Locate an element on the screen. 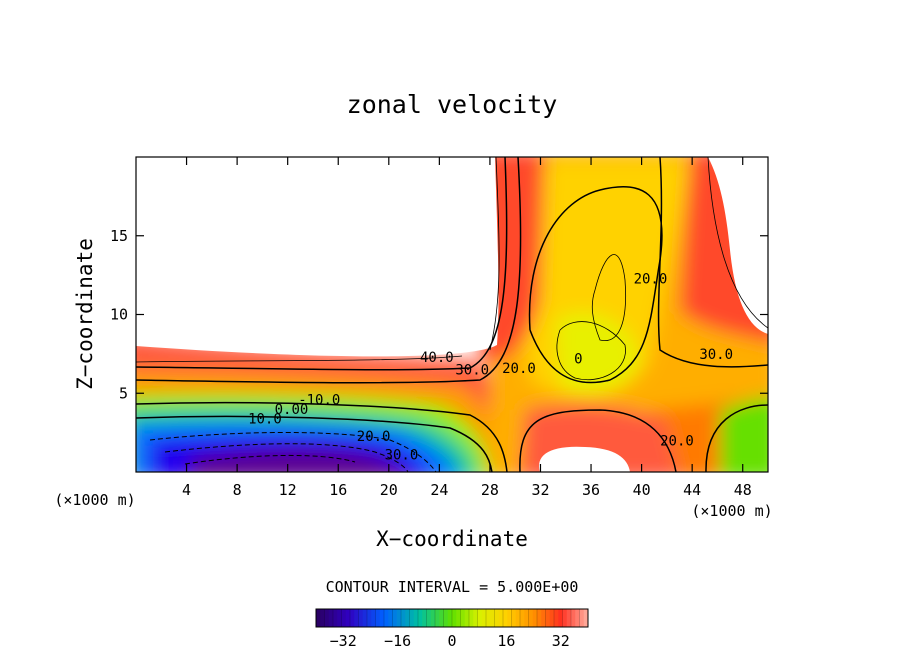 Image resolution: width=904 pixels, height=654 pixels. x-axis-title: X−coordinate is located at coordinates (452, 539).